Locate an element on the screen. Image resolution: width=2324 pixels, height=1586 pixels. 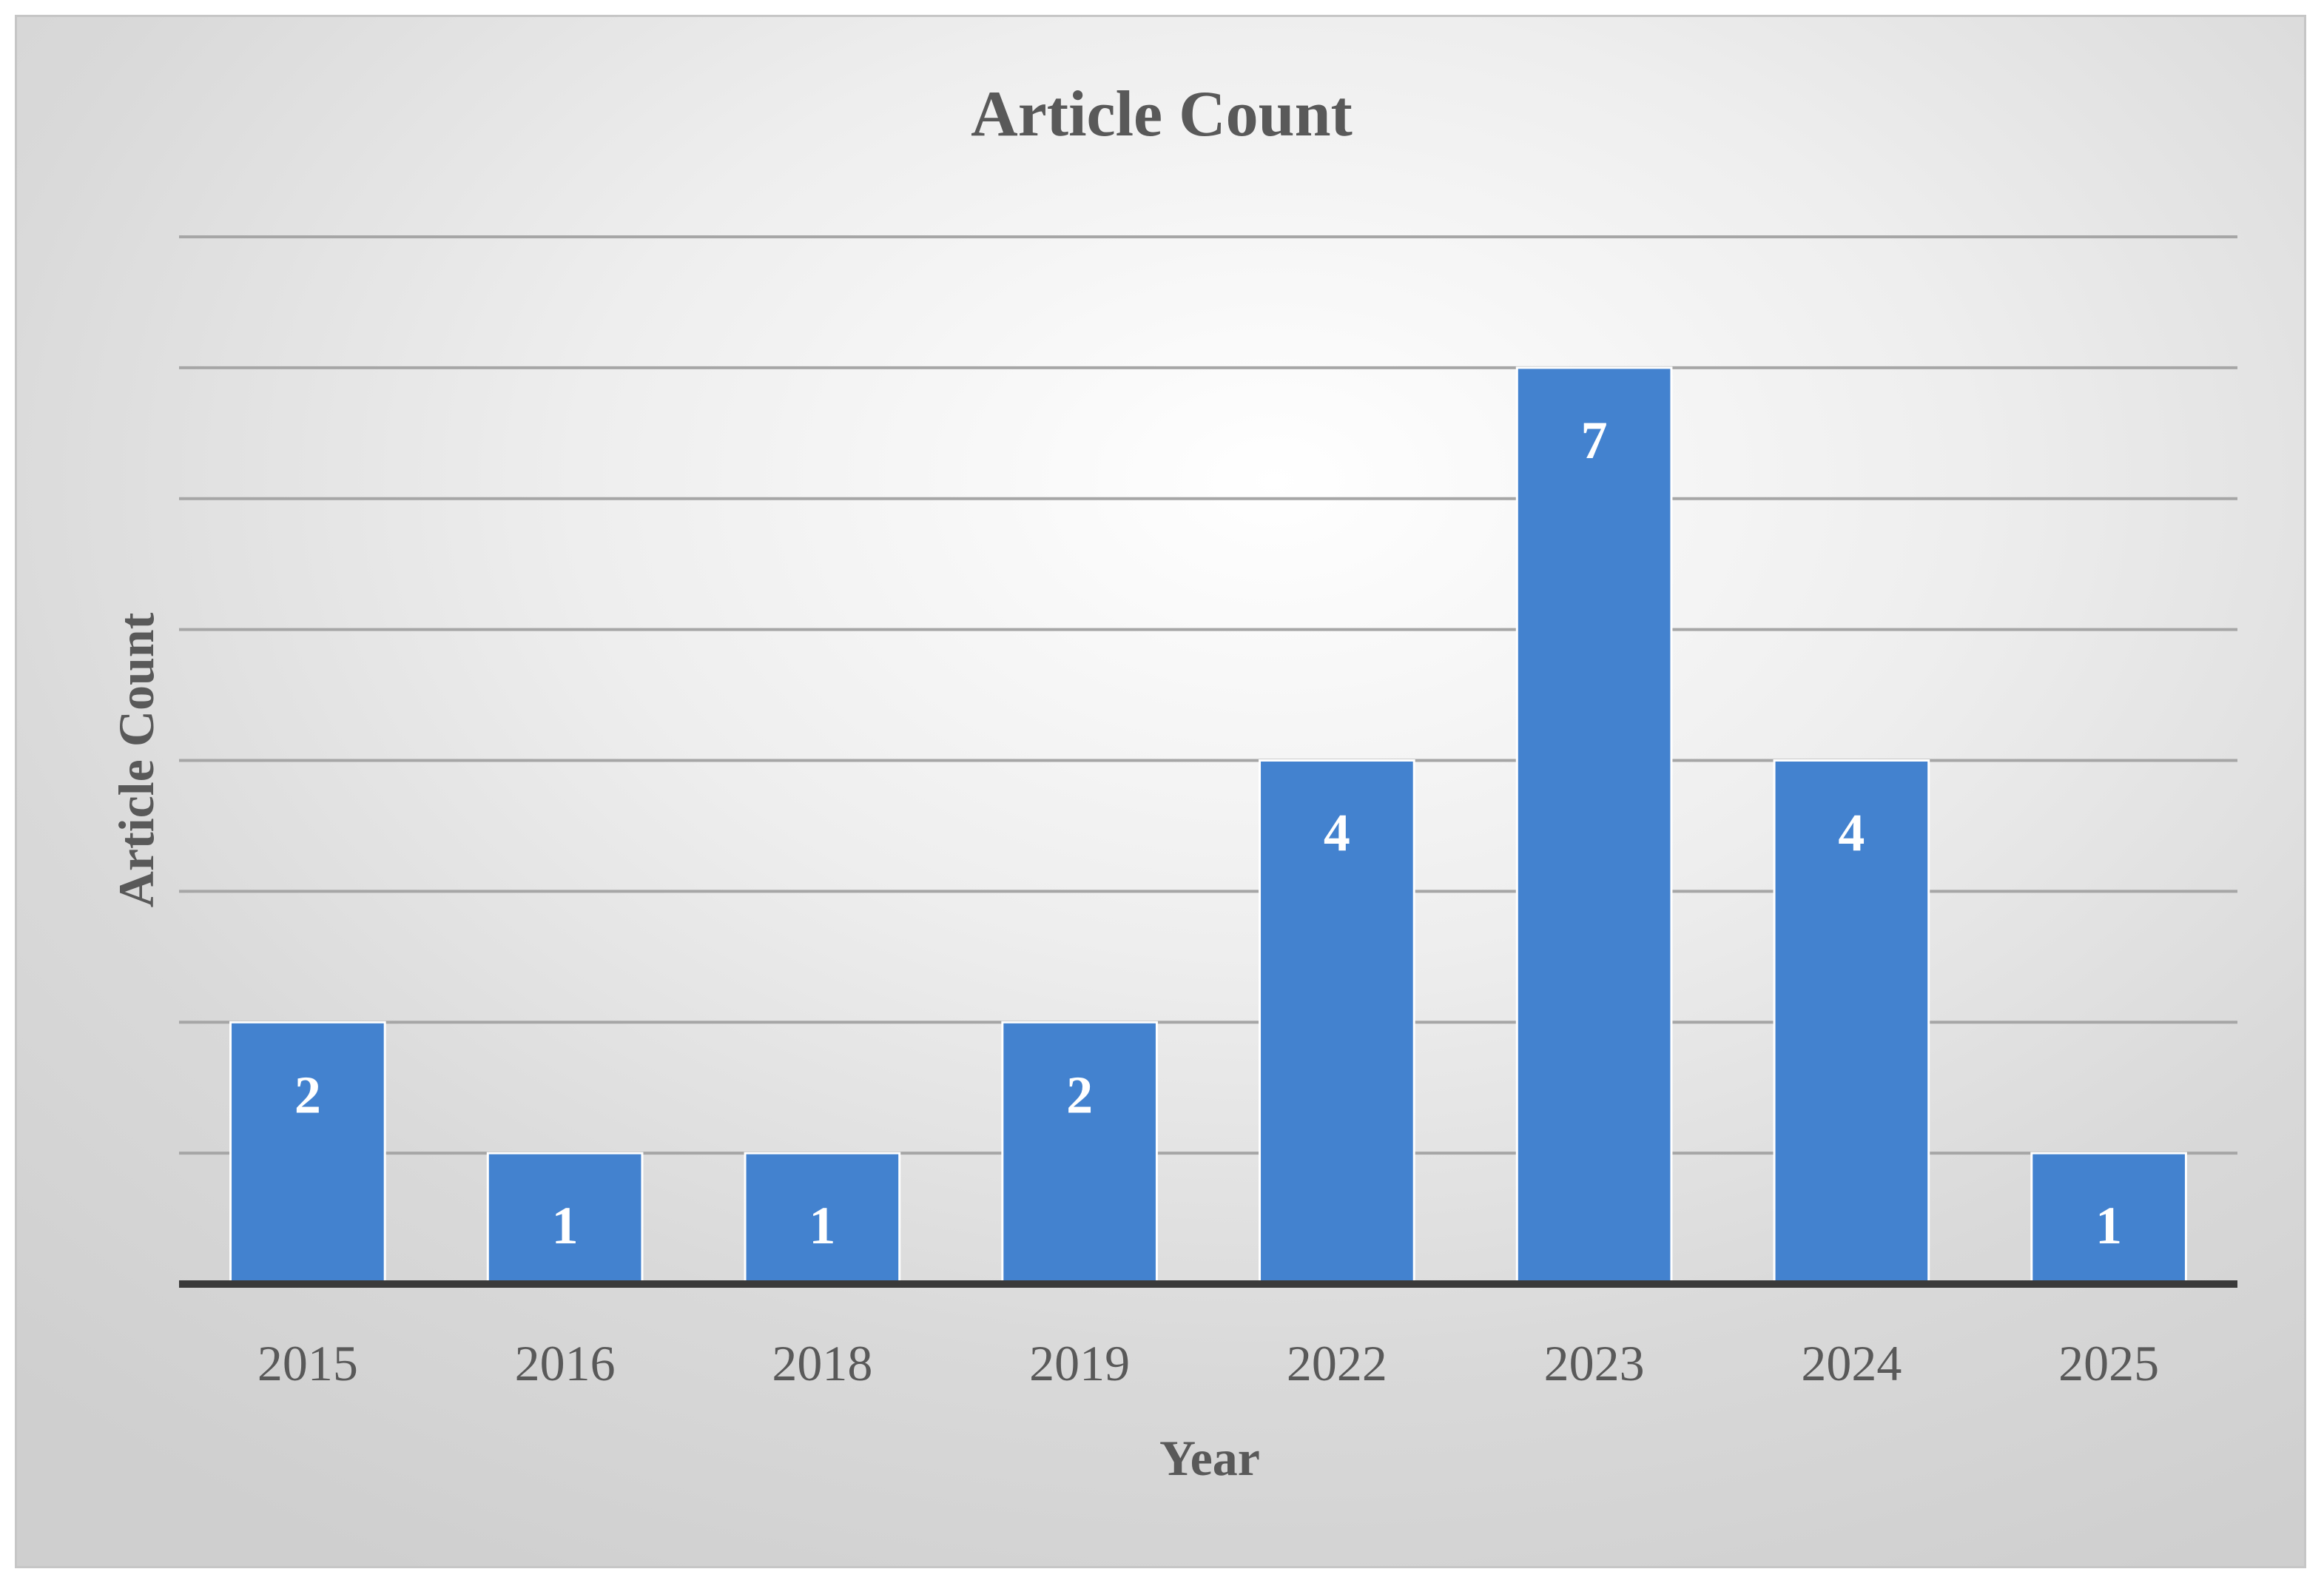
bar-2022 is located at coordinates (1337, 1023).